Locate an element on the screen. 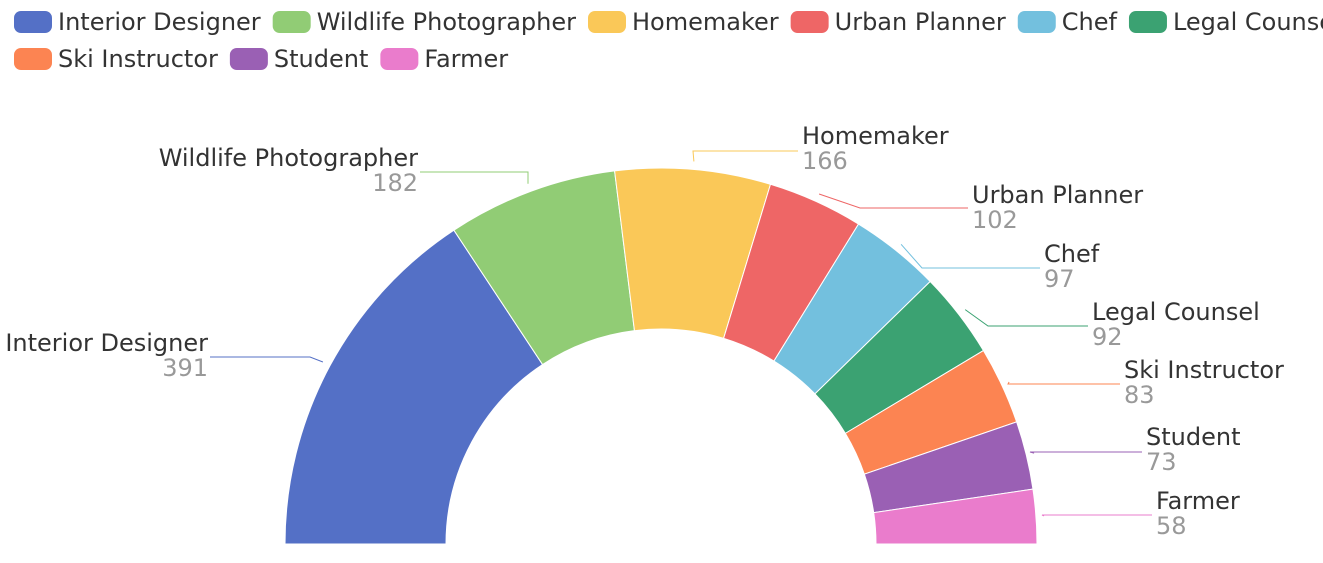 The width and height of the screenshot is (1323, 563). legend-label: Legal Counsel is located at coordinates (1248, 22).